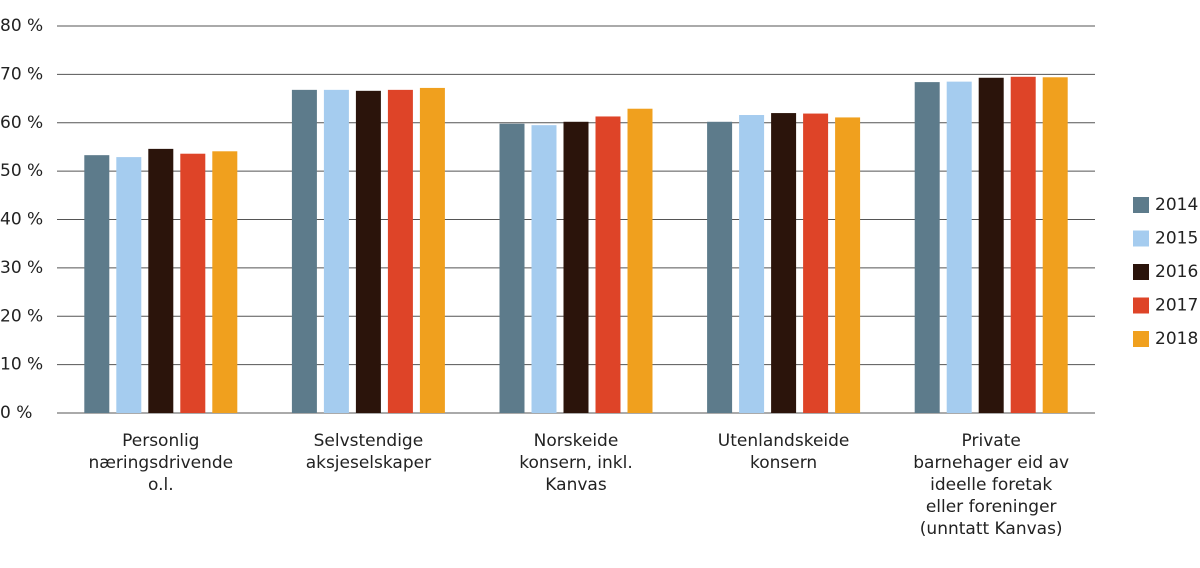  Describe the element at coordinates (1176, 339) in the screenshot. I see `legend-label: 2018` at that location.